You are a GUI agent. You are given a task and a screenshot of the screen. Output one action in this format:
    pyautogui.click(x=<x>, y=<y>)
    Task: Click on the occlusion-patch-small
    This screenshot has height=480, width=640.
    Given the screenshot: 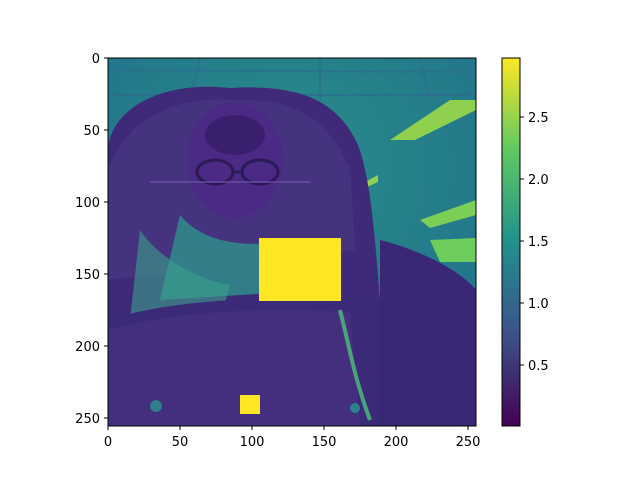 What is the action you would take?
    pyautogui.click(x=250, y=404)
    